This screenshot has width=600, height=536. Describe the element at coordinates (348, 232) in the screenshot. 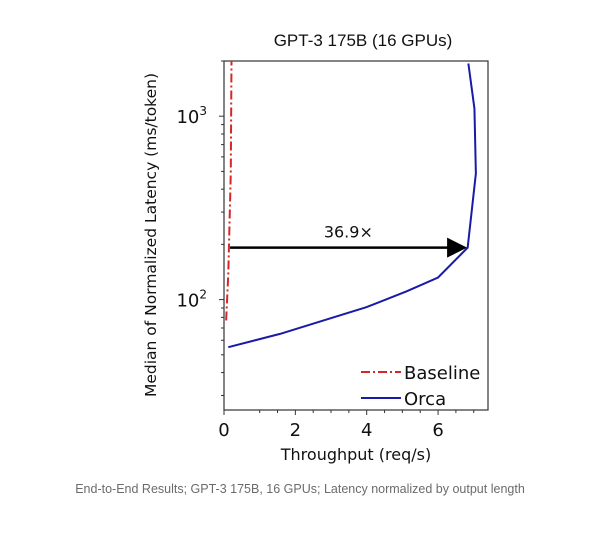

I see `annotation-label: 36.9×` at that location.